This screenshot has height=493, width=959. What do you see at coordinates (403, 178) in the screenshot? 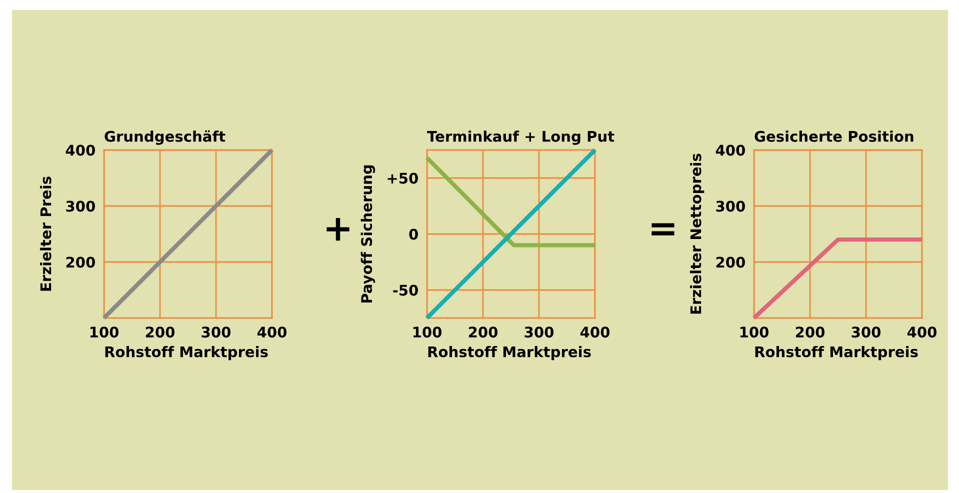
I see `y-tick-label: +50` at bounding box center [403, 178].